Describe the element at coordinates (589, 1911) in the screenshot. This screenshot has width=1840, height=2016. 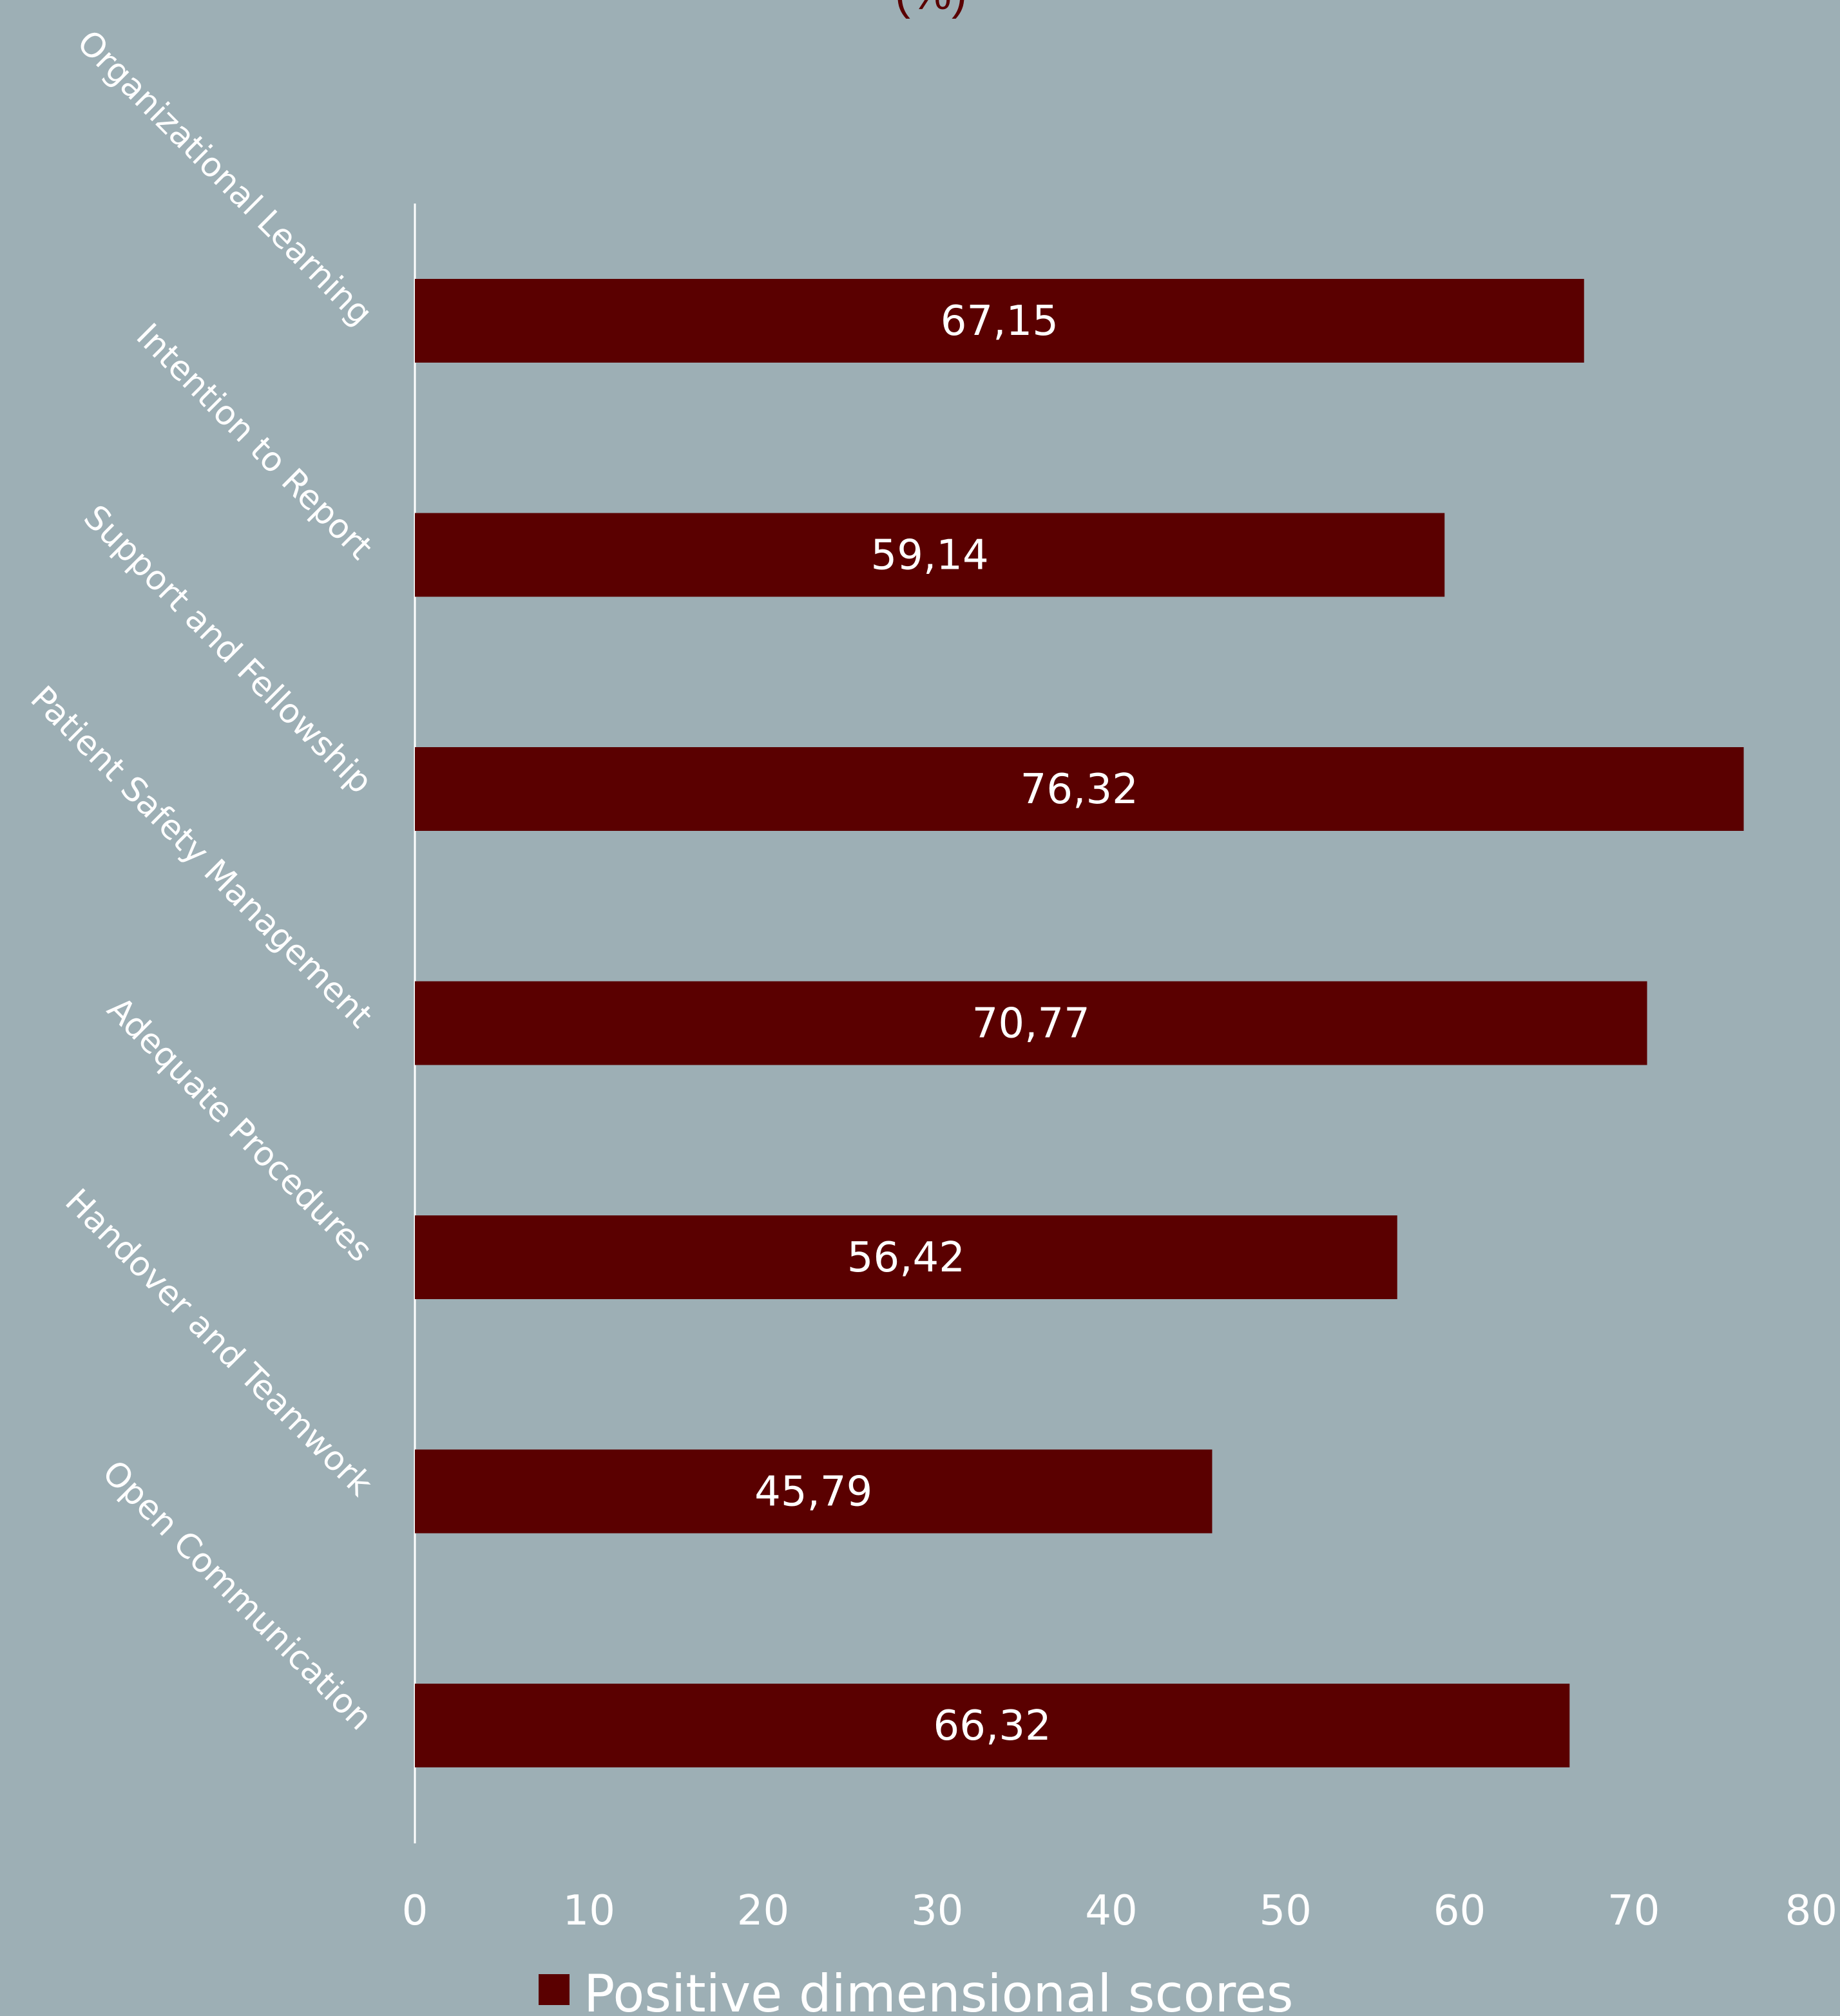
I see `x-tick-label: 10` at that location.